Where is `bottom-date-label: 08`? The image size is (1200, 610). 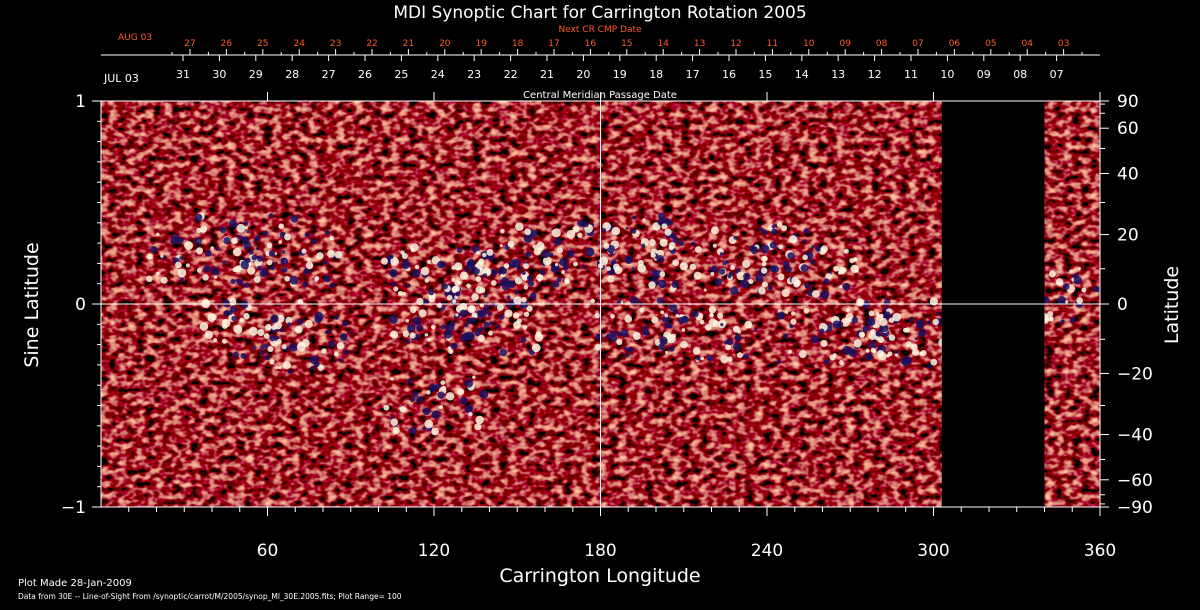
bottom-date-label: 08 is located at coordinates (1020, 74).